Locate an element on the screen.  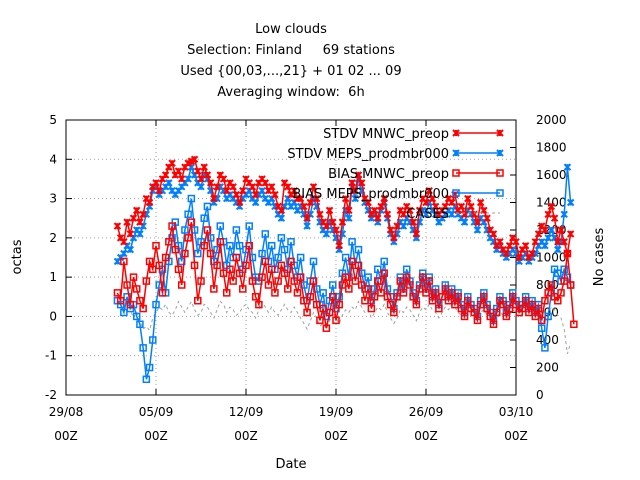
x-tick-label: 05/09 is located at coordinates (156, 412).